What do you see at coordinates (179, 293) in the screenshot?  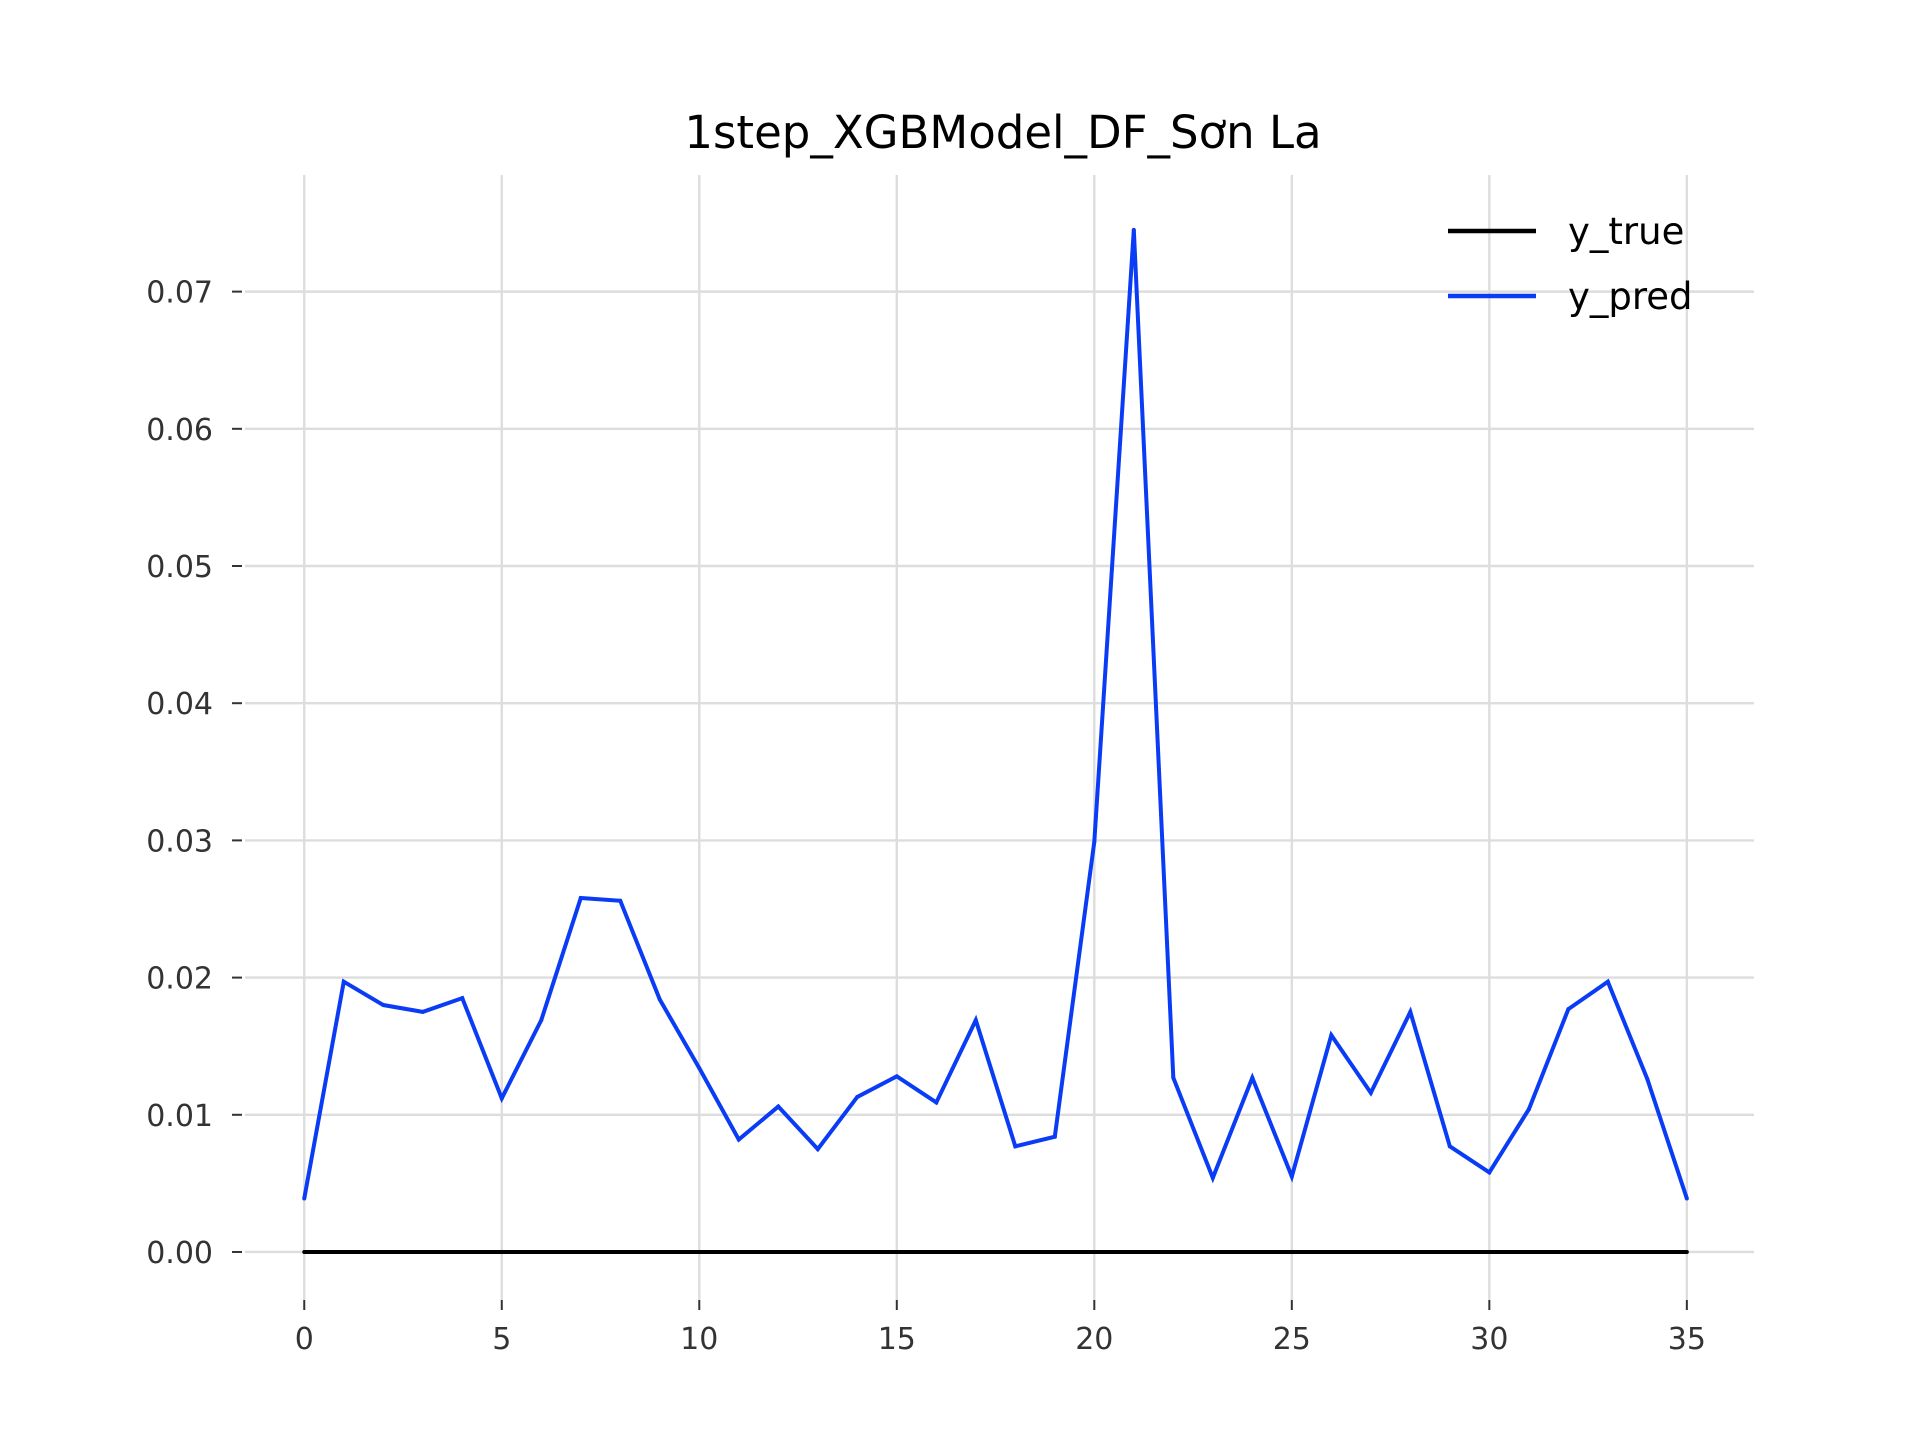 I see `y-tick-label: 0.07` at bounding box center [179, 293].